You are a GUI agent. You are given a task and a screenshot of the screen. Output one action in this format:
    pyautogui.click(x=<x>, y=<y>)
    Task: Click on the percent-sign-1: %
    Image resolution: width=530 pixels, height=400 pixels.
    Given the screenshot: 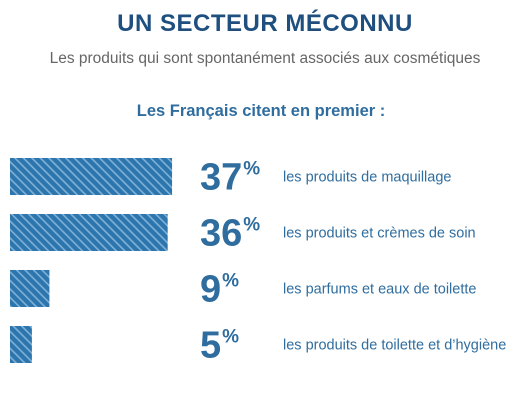 What is the action you would take?
    pyautogui.click(x=251, y=169)
    